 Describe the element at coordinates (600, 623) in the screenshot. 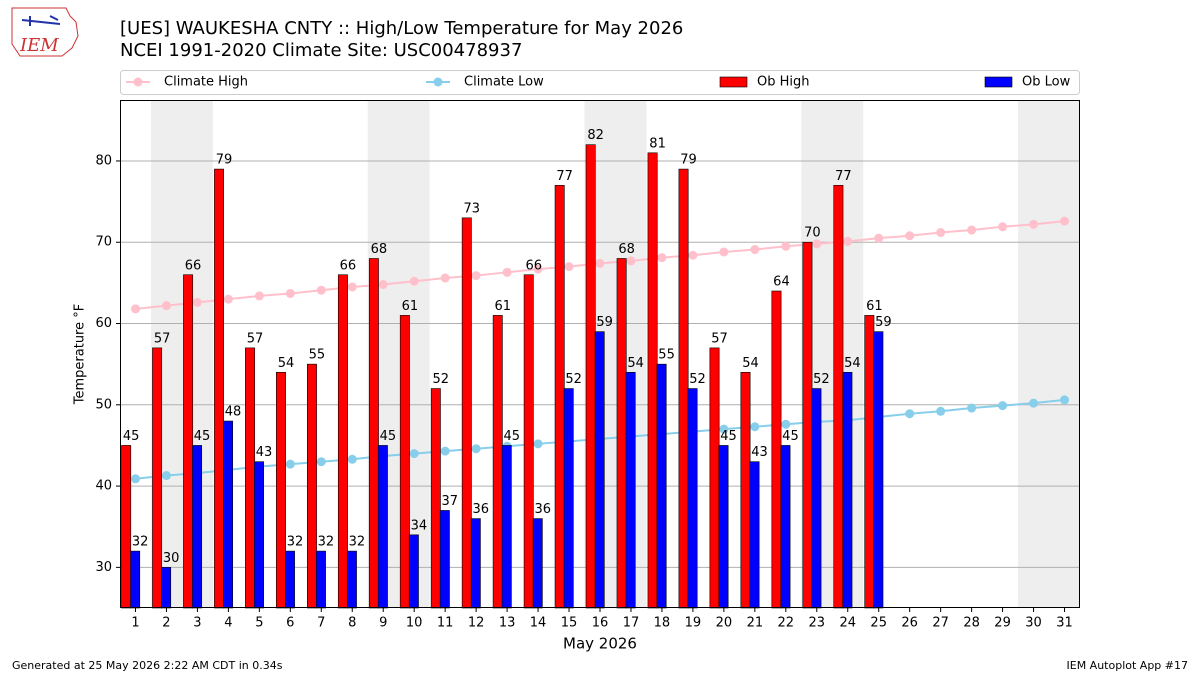

I see `x-tick-label: 16` at that location.